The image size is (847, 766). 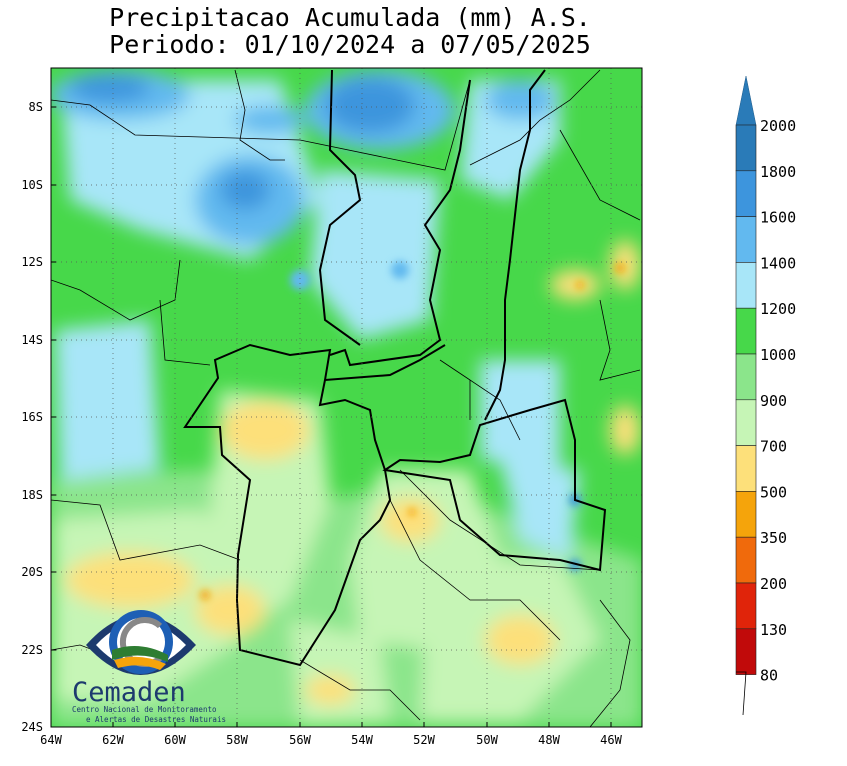 What do you see at coordinates (36, 107) in the screenshot?
I see `lat-tick-label: 8S` at bounding box center [36, 107].